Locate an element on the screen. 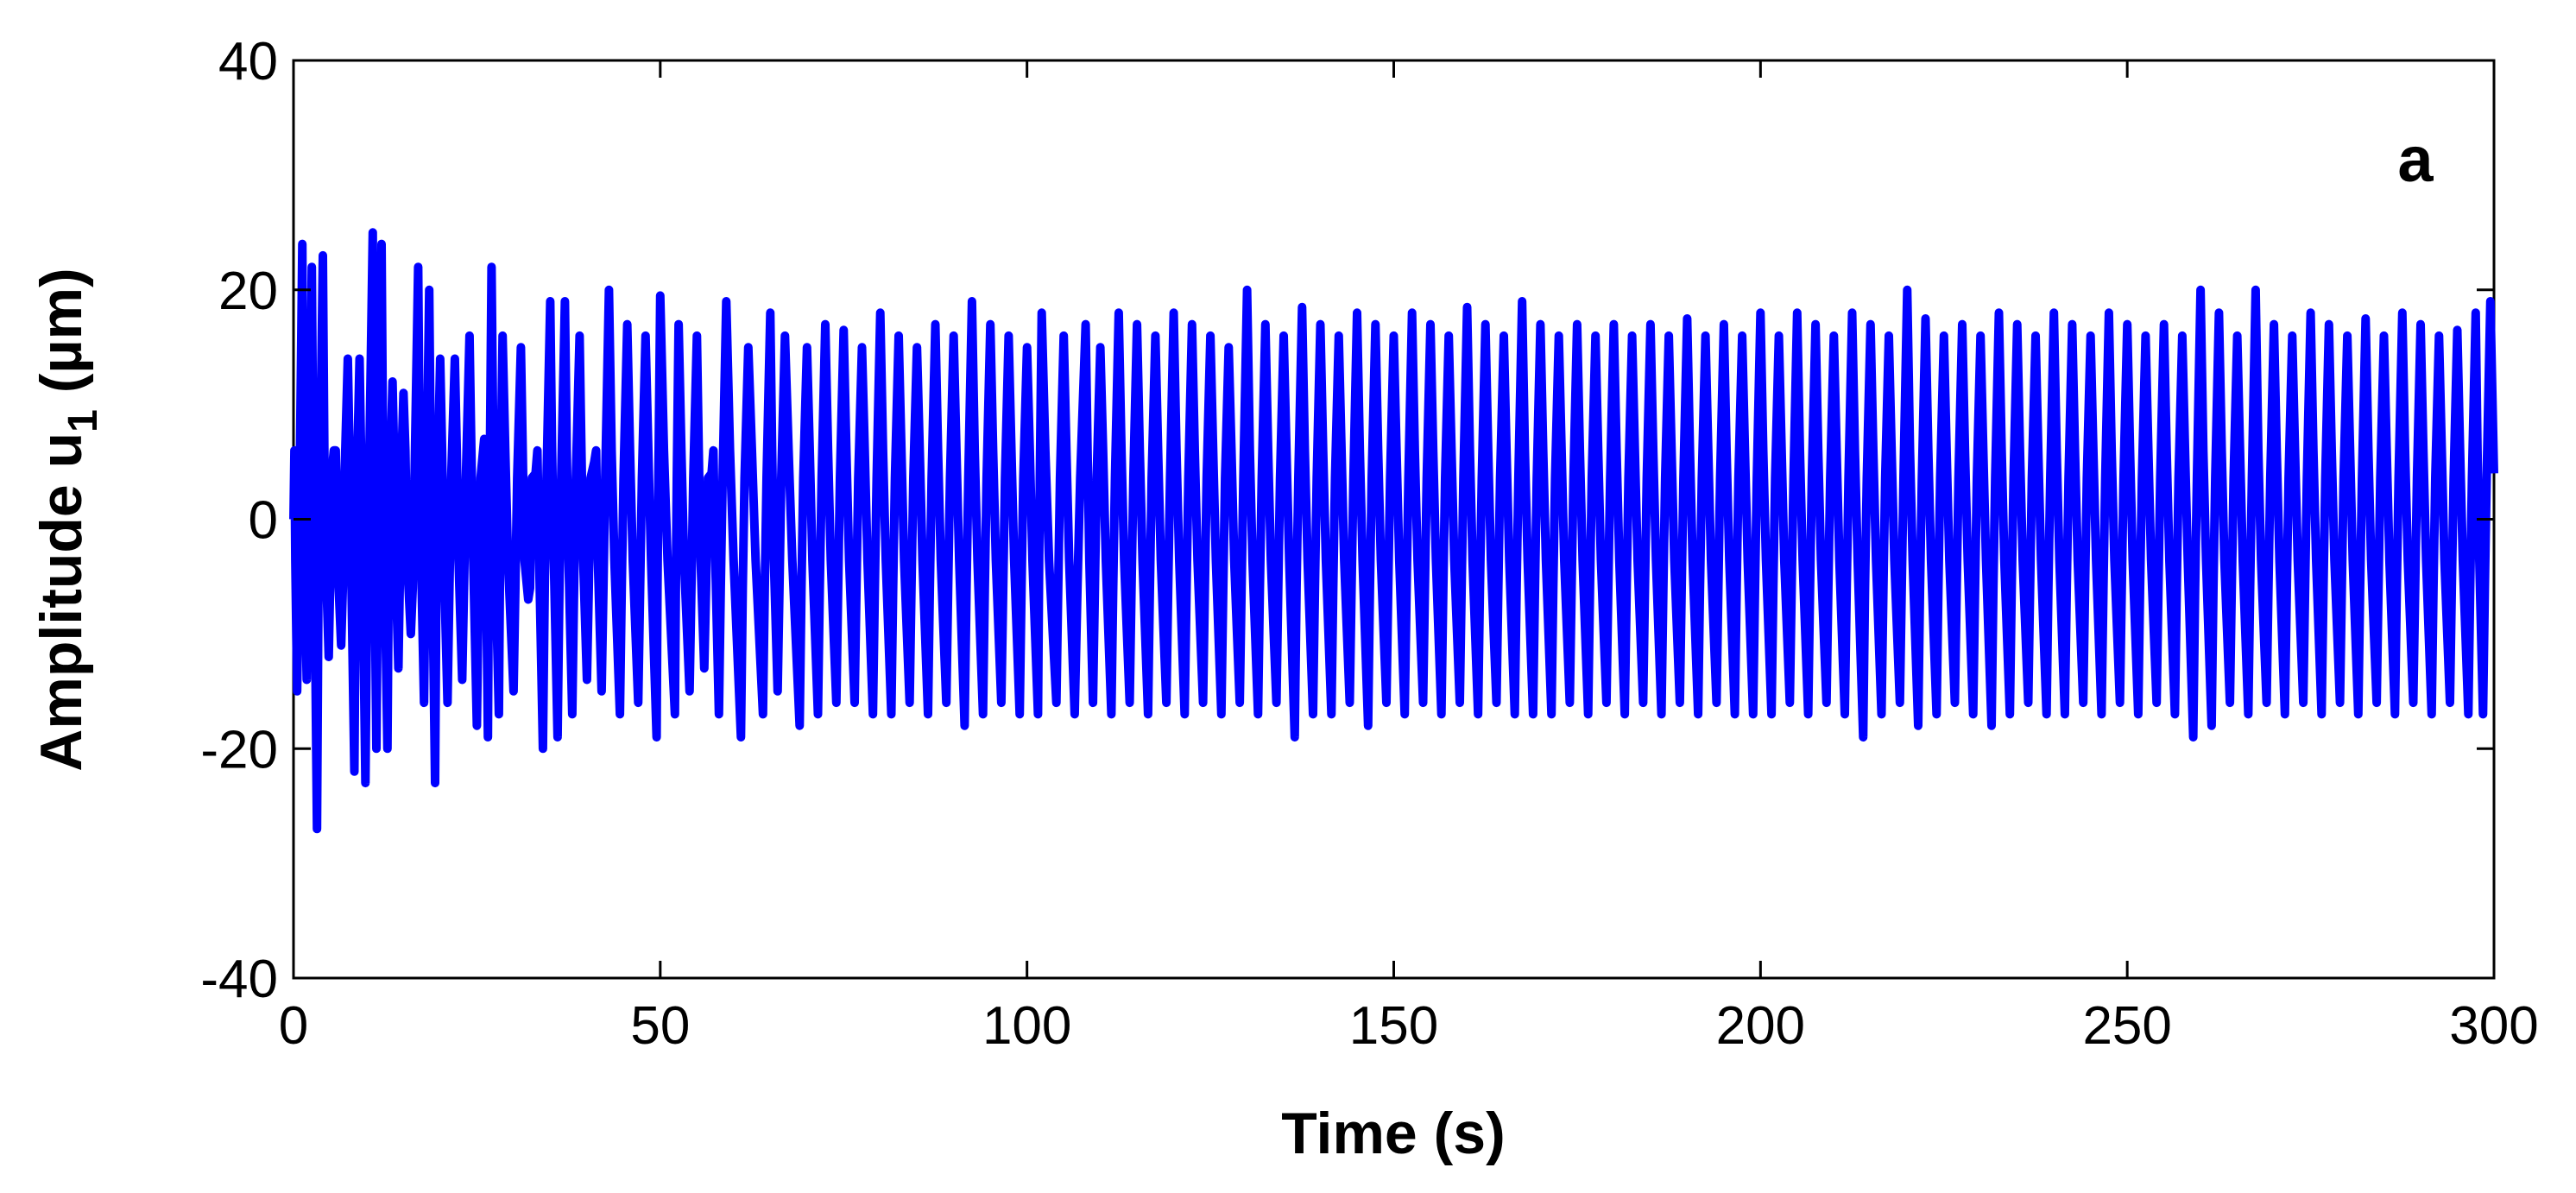 The width and height of the screenshot is (2576, 1193). x-tick-label: 200 is located at coordinates (1760, 1026).